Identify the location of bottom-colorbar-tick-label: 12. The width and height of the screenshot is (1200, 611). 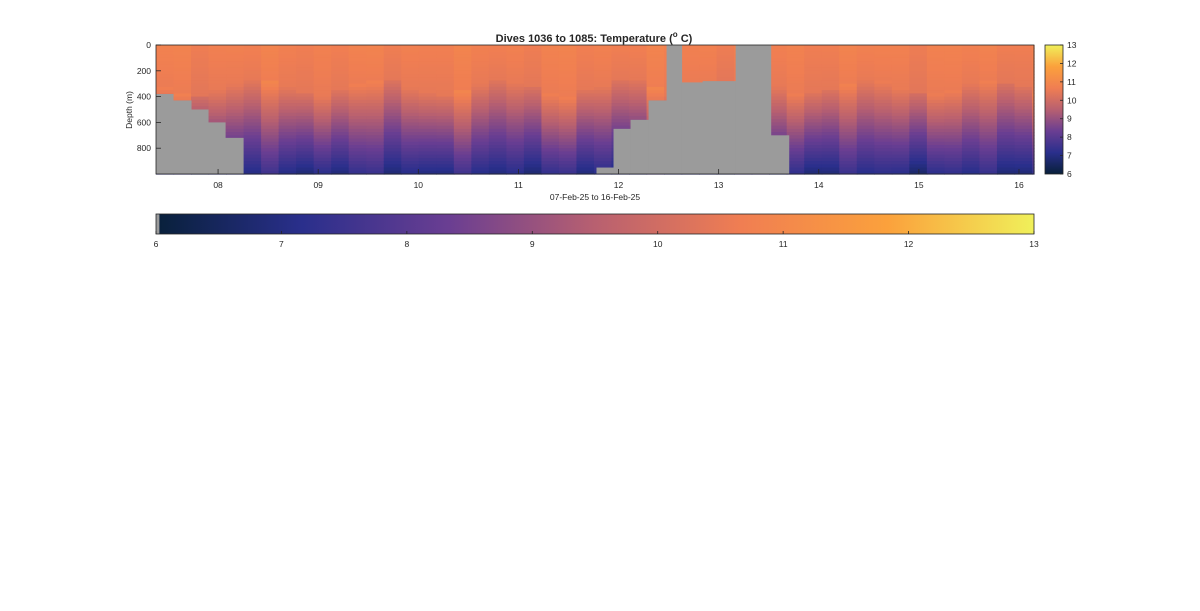
(909, 244).